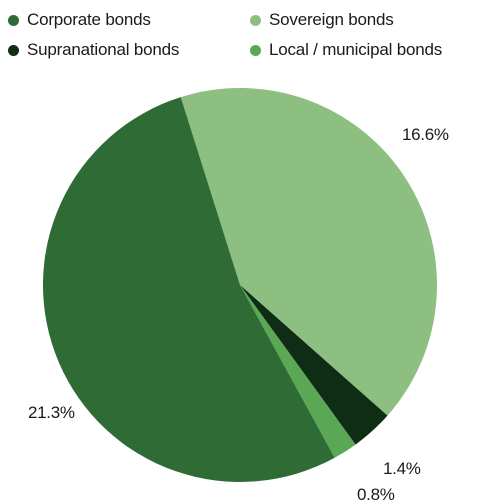  I want to click on legend-item-local-municipal-bonds: Local / municipal bonds, so click(346, 50).